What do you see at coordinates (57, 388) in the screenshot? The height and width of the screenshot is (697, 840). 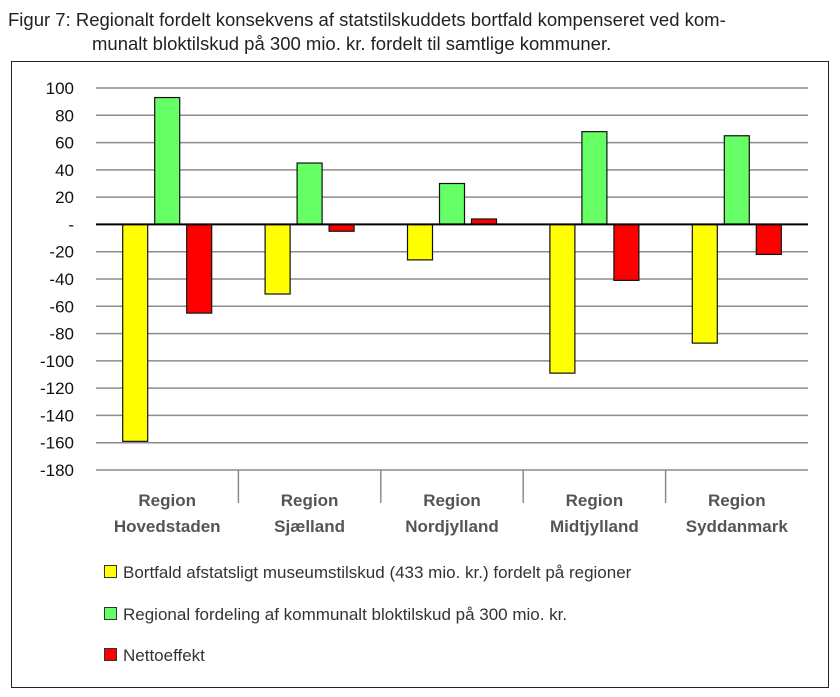 I see `y-tick-label: -120` at bounding box center [57, 388].